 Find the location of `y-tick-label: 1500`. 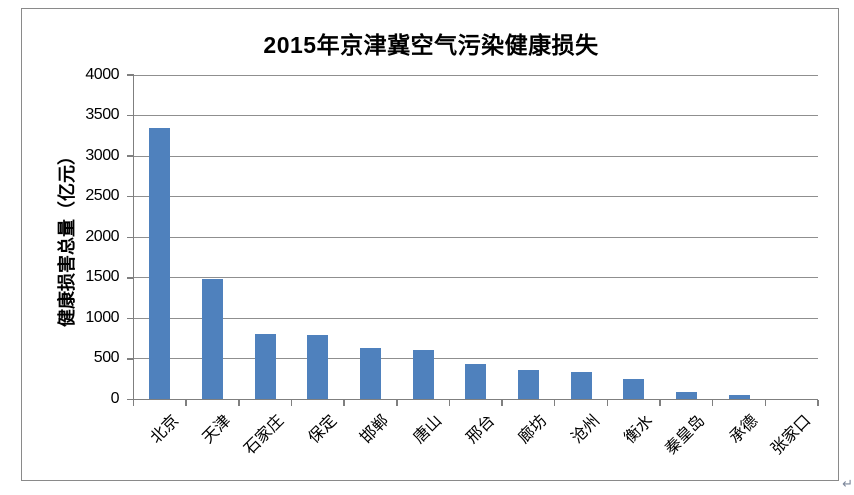

y-tick-label: 1500 is located at coordinates (102, 277).